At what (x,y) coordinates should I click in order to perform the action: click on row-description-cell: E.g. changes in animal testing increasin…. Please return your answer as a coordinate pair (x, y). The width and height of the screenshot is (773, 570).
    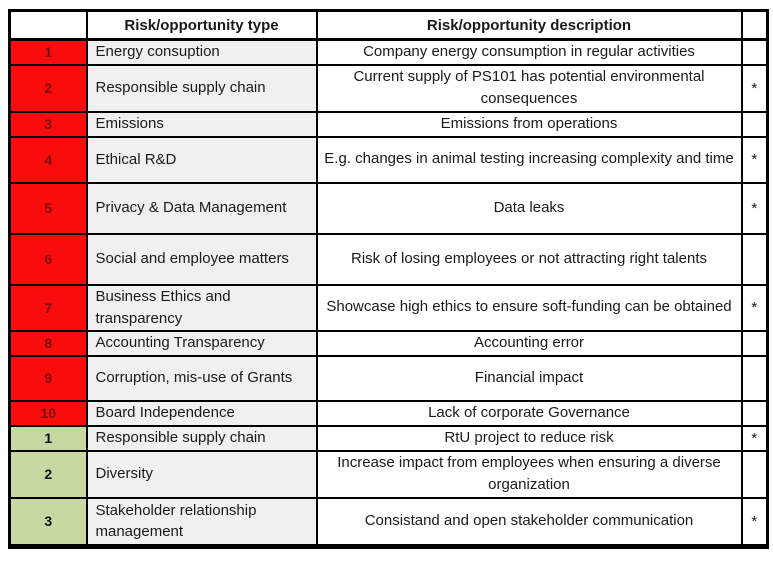
    Looking at the image, I should click on (529, 159).